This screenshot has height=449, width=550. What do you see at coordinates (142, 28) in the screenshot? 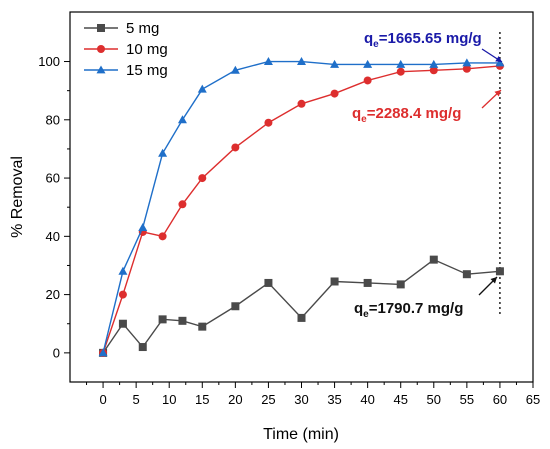
I see `legend-label: 5 mg` at bounding box center [142, 28].